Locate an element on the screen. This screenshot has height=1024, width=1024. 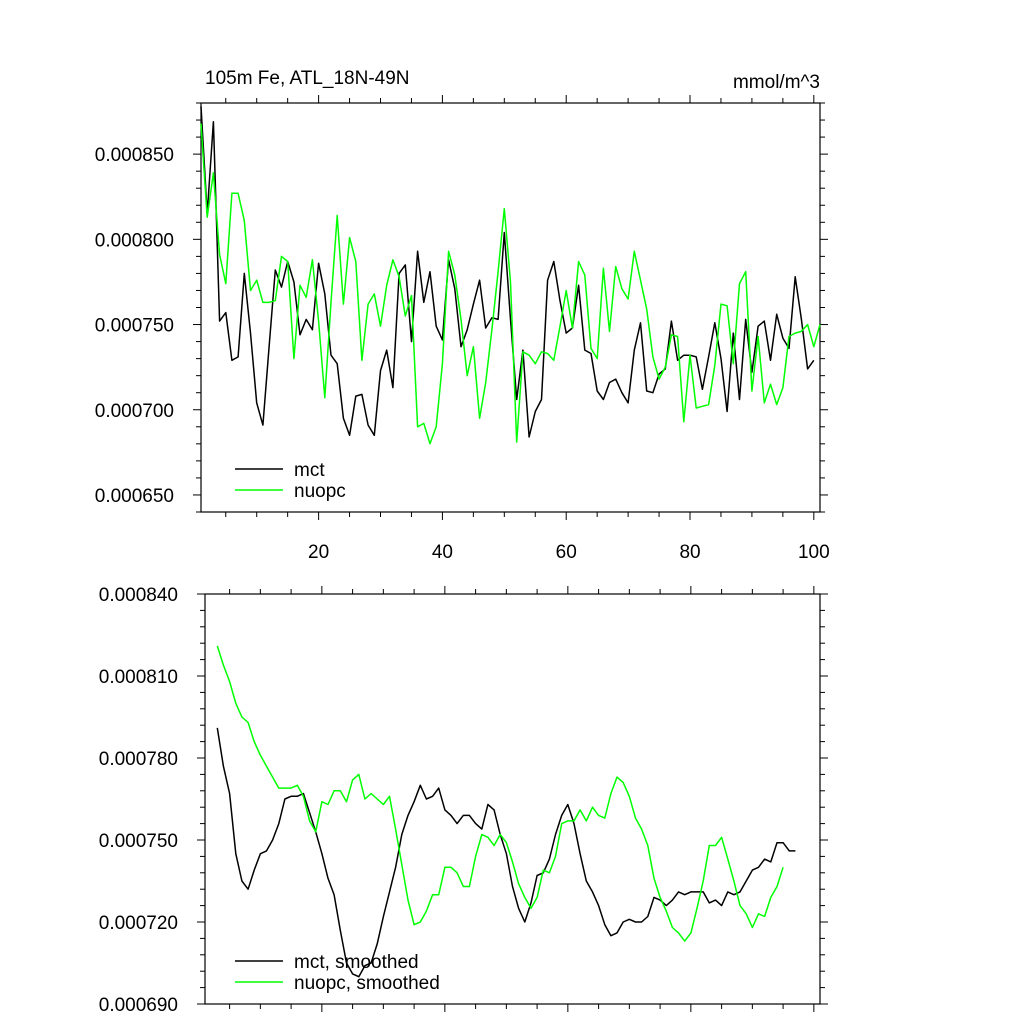
top-legend: mct nuopc is located at coordinates (290, 481).